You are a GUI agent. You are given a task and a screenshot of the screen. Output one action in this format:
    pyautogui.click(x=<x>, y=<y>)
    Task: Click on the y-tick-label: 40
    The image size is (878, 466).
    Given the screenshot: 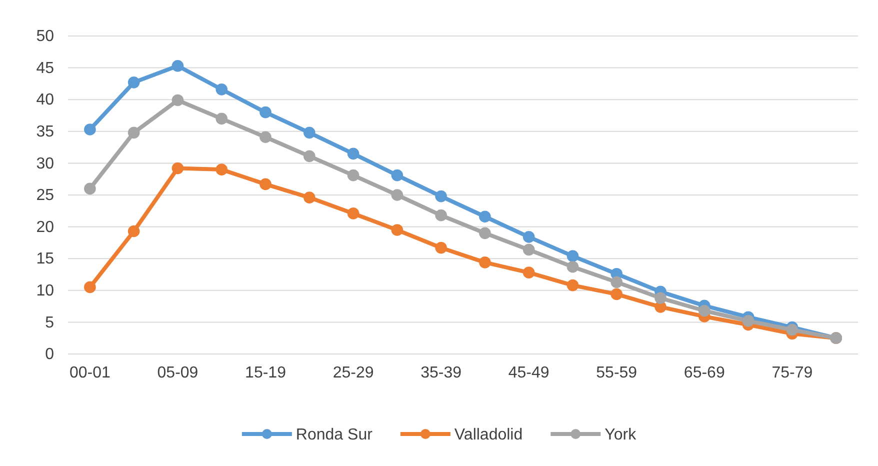 What is the action you would take?
    pyautogui.click(x=45, y=100)
    